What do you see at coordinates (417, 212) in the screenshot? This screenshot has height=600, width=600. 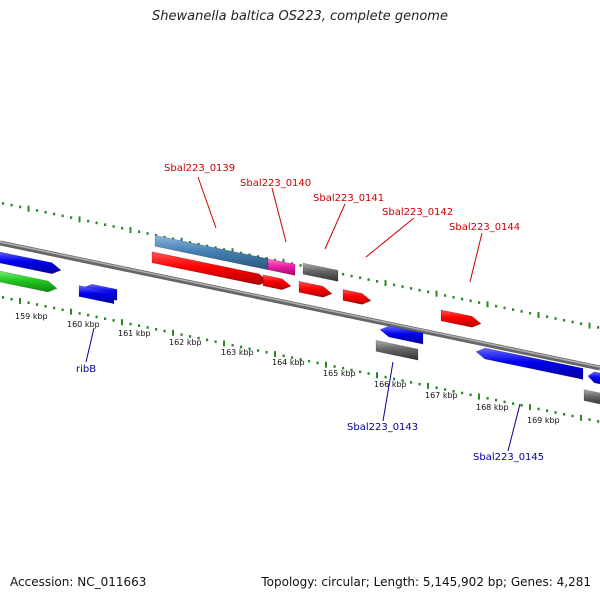 I see `gene-label-sbal223-0142: Sbal223_0142` at bounding box center [417, 212].